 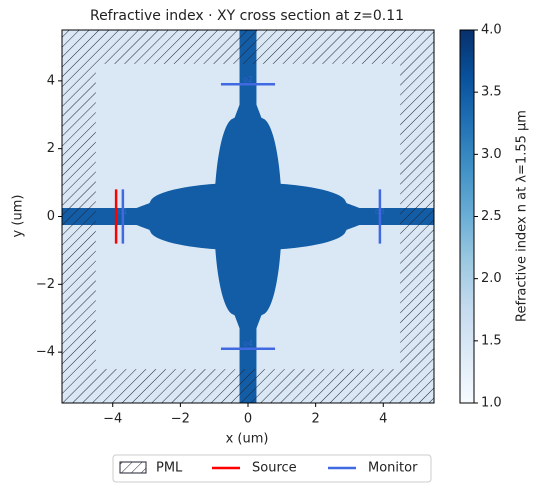 I want to click on x-axis-label: x (um), so click(x=247, y=439).